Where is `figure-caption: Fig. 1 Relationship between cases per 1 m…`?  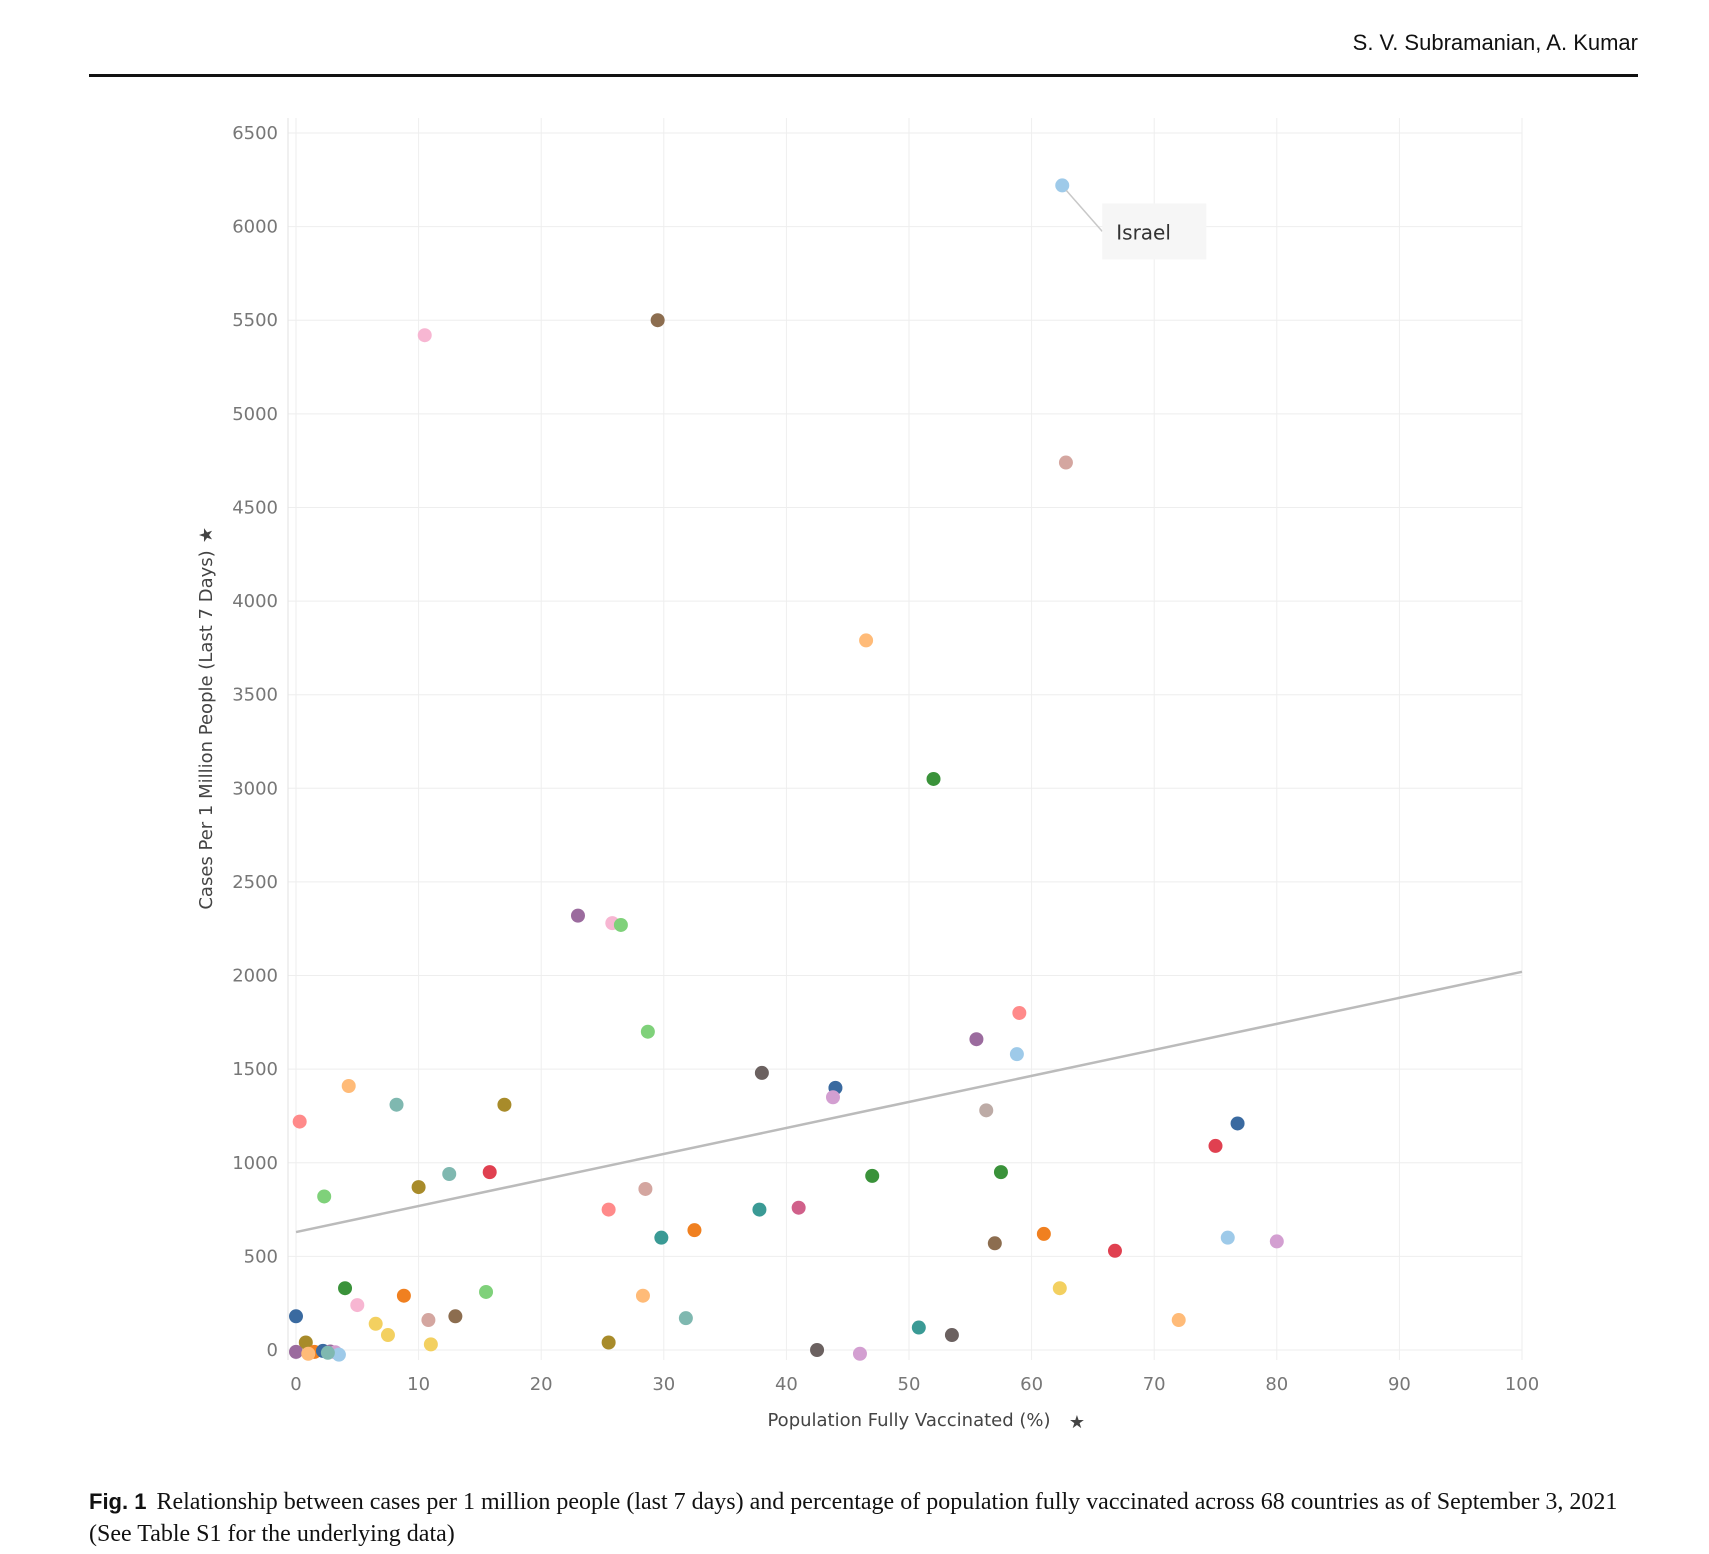
figure-caption: Fig. 1 Relationship between cases per 1 m… is located at coordinates (863, 1518).